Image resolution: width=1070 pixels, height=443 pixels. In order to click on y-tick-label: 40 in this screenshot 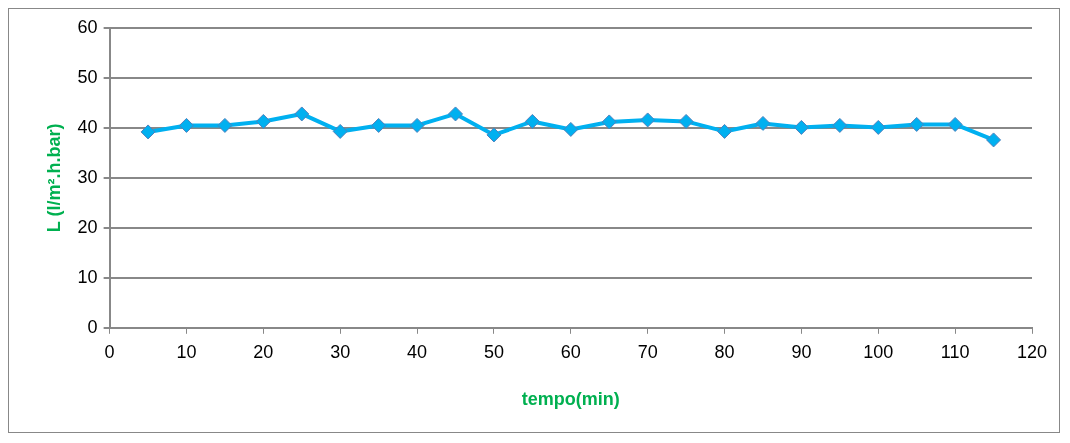, I will do `click(87, 126)`.